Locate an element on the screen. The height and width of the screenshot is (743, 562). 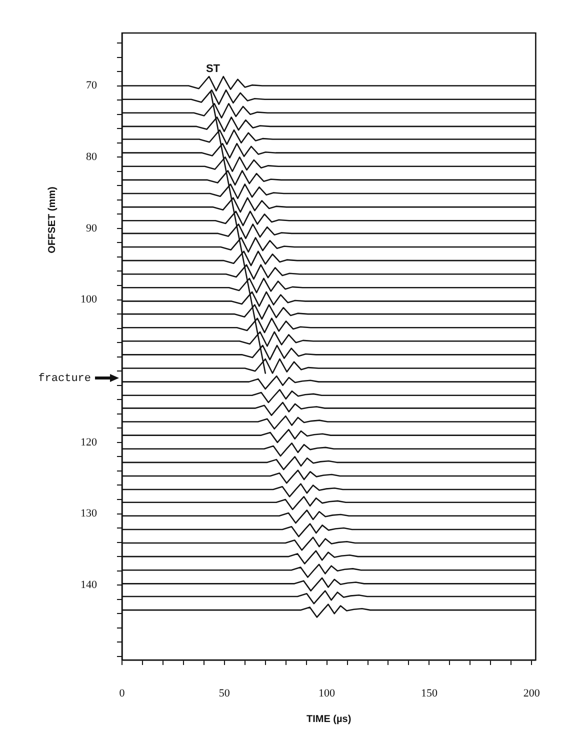
y-tick-label: 120 is located at coordinates (89, 442).